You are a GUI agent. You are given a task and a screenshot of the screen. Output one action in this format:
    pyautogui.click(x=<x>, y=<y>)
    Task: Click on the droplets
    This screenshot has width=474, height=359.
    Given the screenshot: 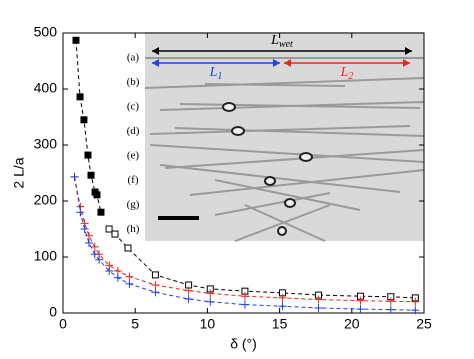 What is the action you would take?
    pyautogui.click(x=267, y=169)
    